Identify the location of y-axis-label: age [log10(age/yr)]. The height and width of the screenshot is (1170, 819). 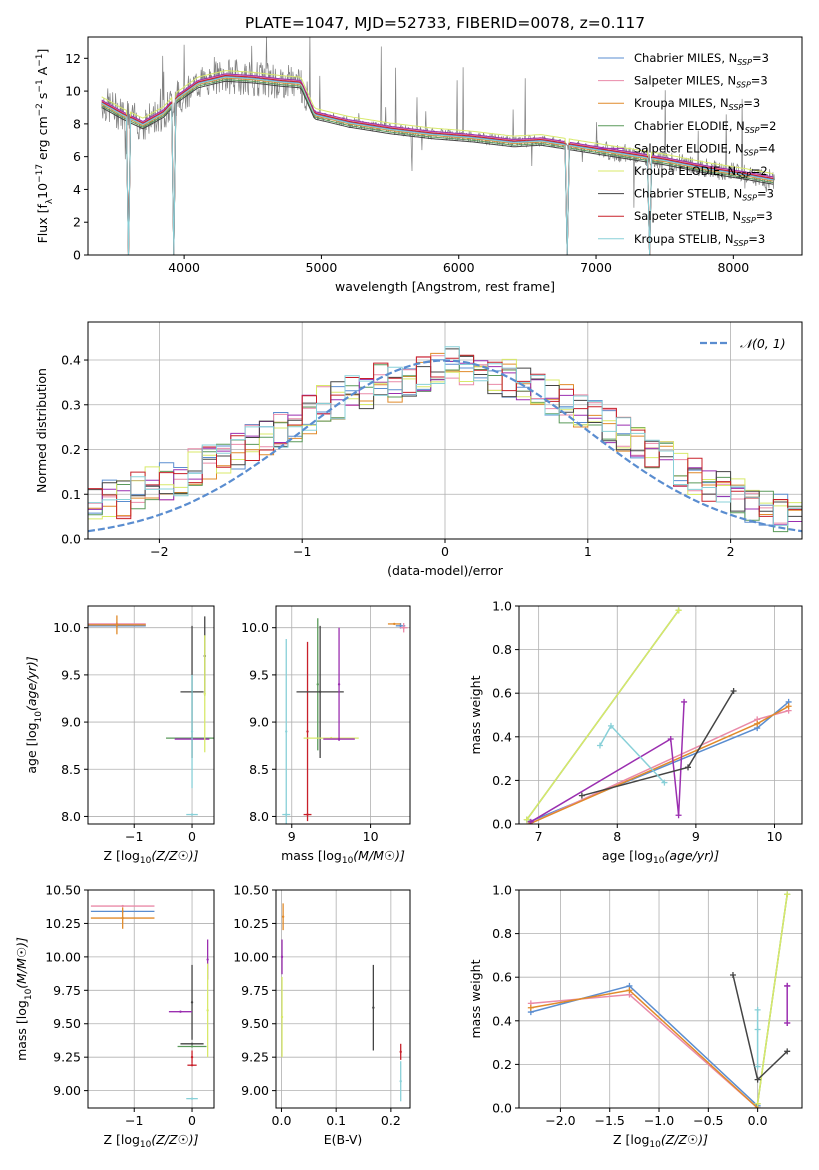
(34, 714).